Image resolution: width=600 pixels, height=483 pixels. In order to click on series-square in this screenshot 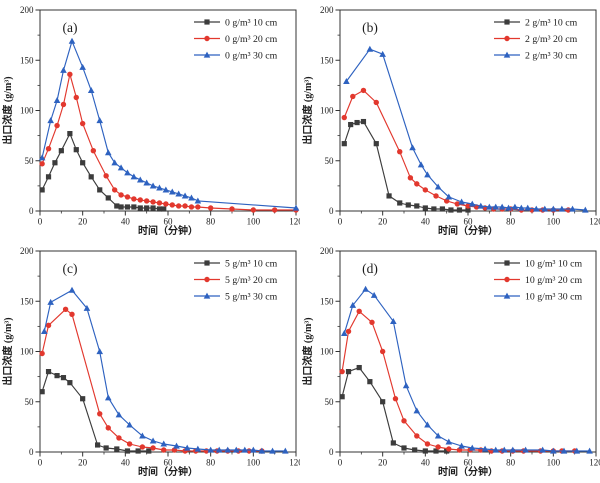, I will do `click(95, 411)`.